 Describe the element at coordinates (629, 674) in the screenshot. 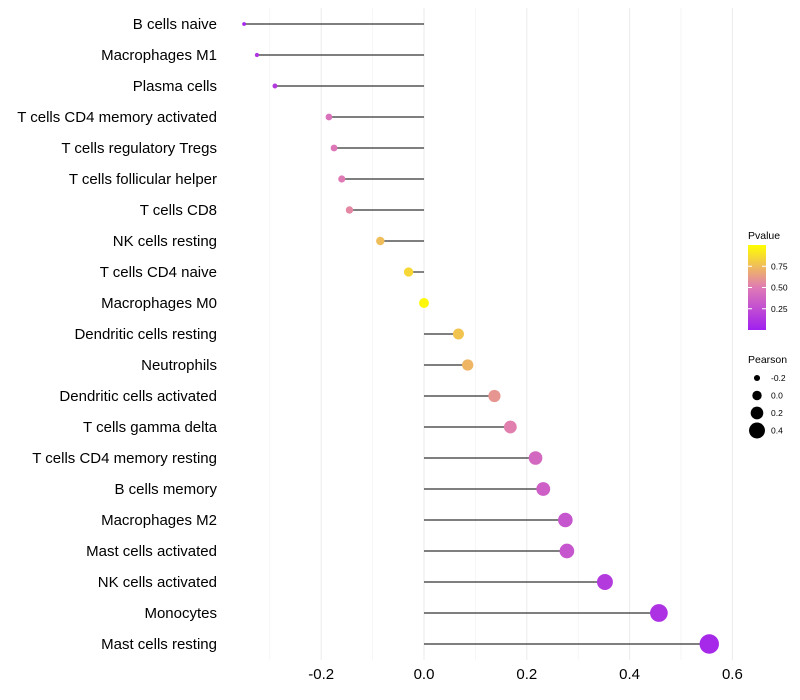

I see `x-tick-label: 0.4` at that location.